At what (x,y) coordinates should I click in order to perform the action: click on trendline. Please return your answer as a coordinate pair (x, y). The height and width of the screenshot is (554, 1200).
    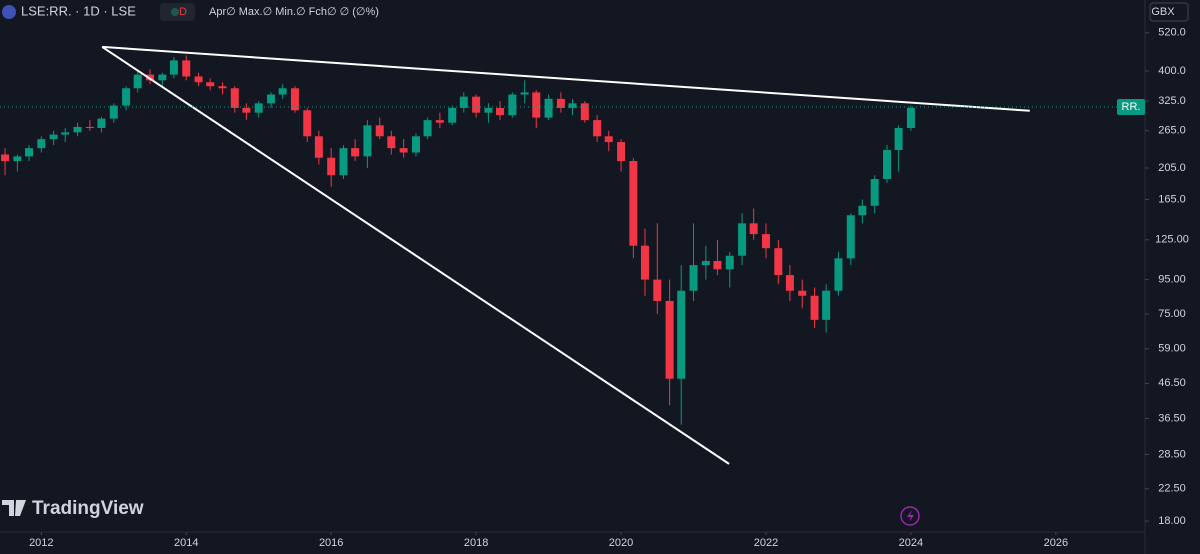
    Looking at the image, I should click on (566, 78).